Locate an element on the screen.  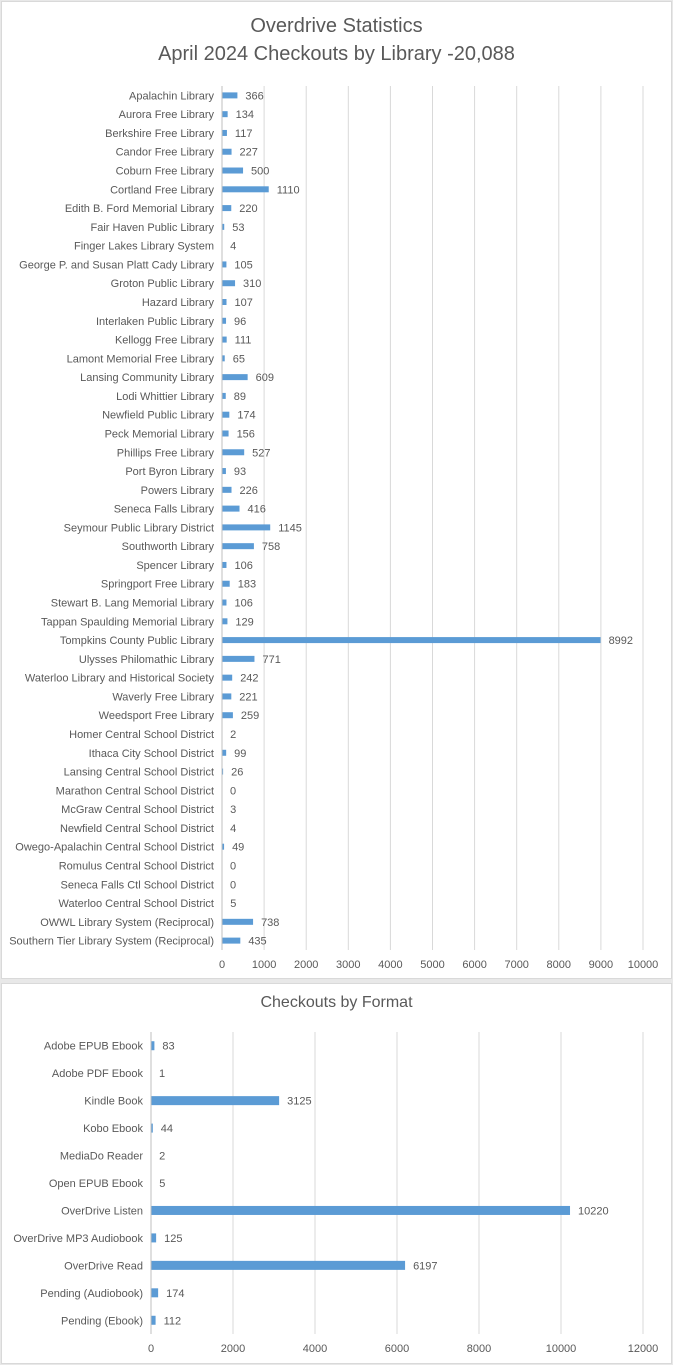
chart-subtitle: April 2024 Checkouts by Library -20,088 is located at coordinates (336, 54).